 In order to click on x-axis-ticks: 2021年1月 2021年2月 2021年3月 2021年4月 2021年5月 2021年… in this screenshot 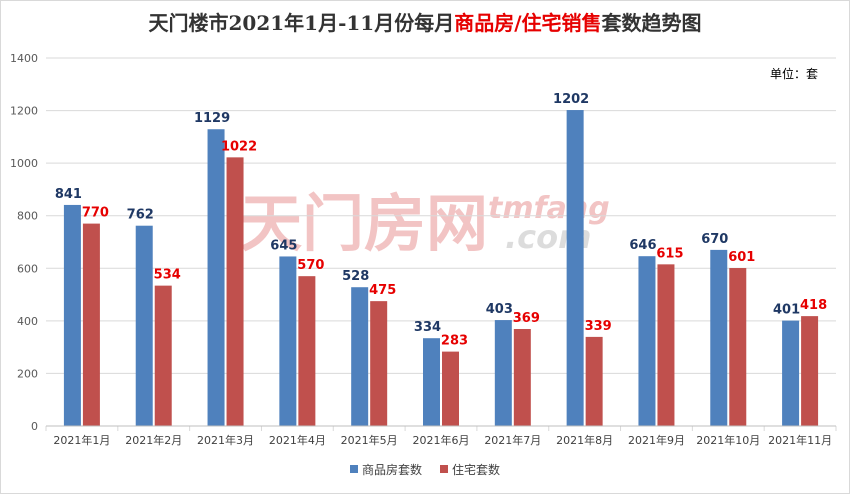, I will do `click(441, 436)`.